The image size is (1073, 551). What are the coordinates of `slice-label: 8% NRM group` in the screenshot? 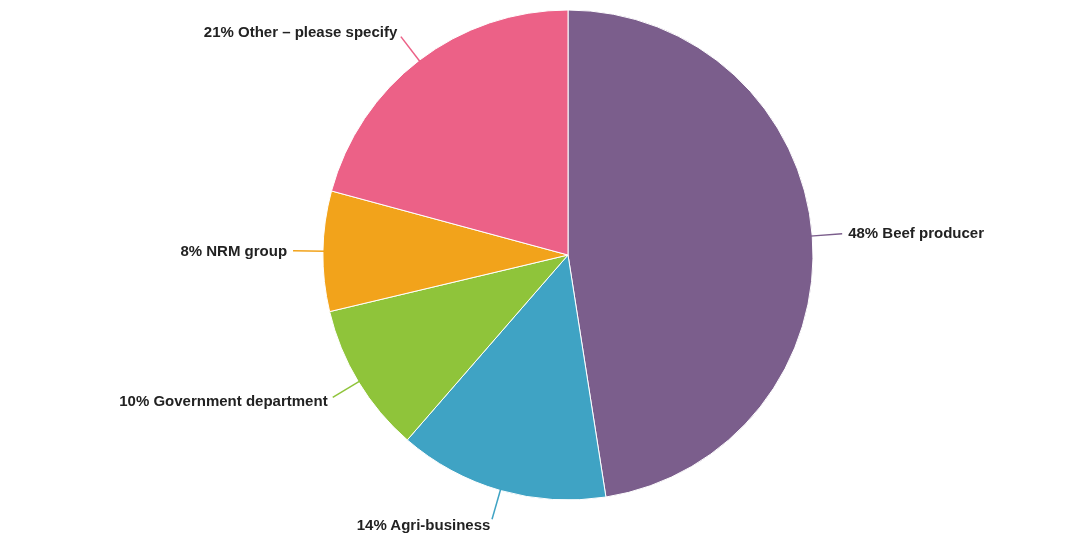 It's located at (234, 250).